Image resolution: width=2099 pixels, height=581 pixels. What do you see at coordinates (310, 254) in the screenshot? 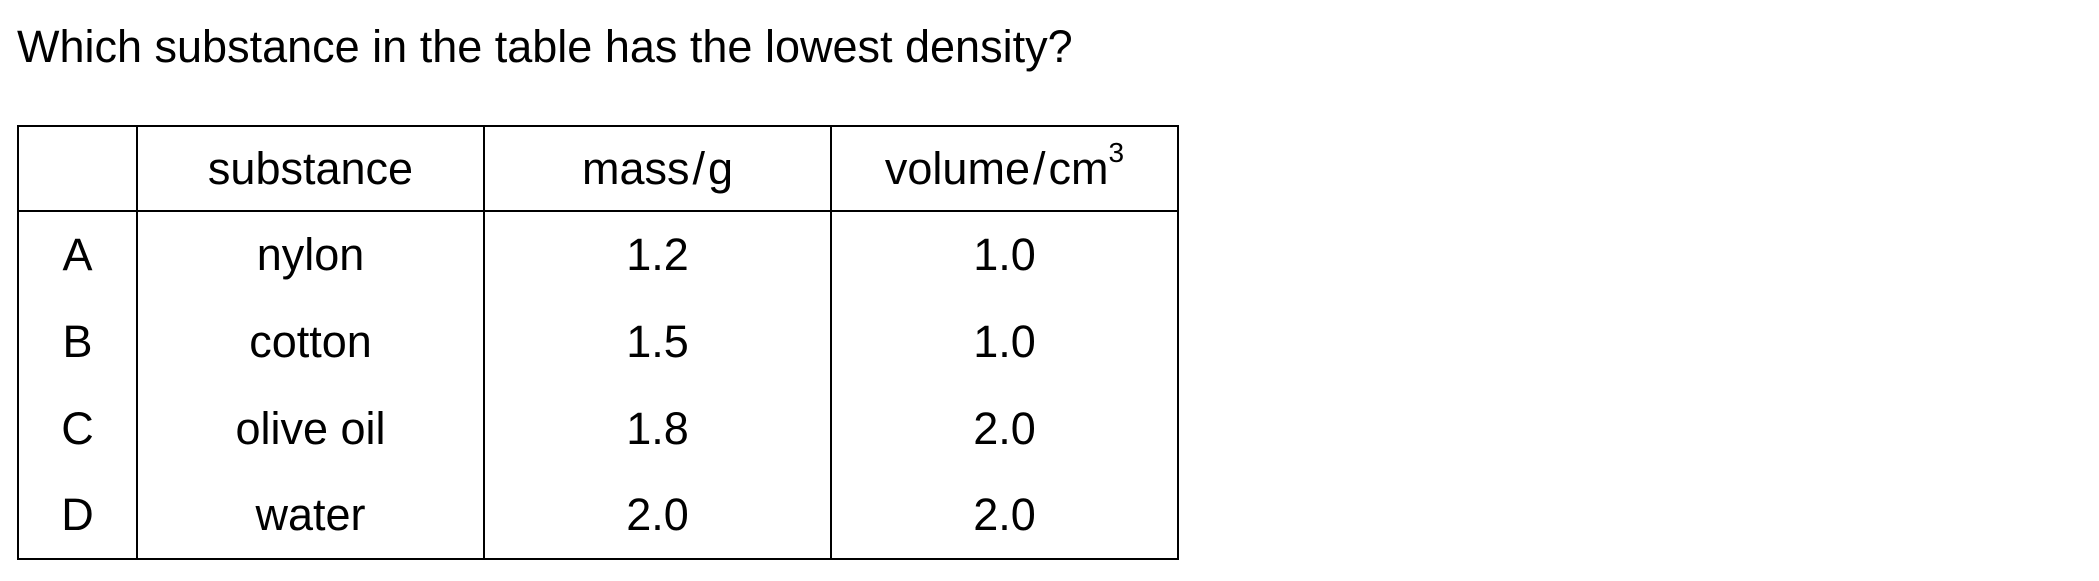
I see `substance-cell: nylon` at bounding box center [310, 254].